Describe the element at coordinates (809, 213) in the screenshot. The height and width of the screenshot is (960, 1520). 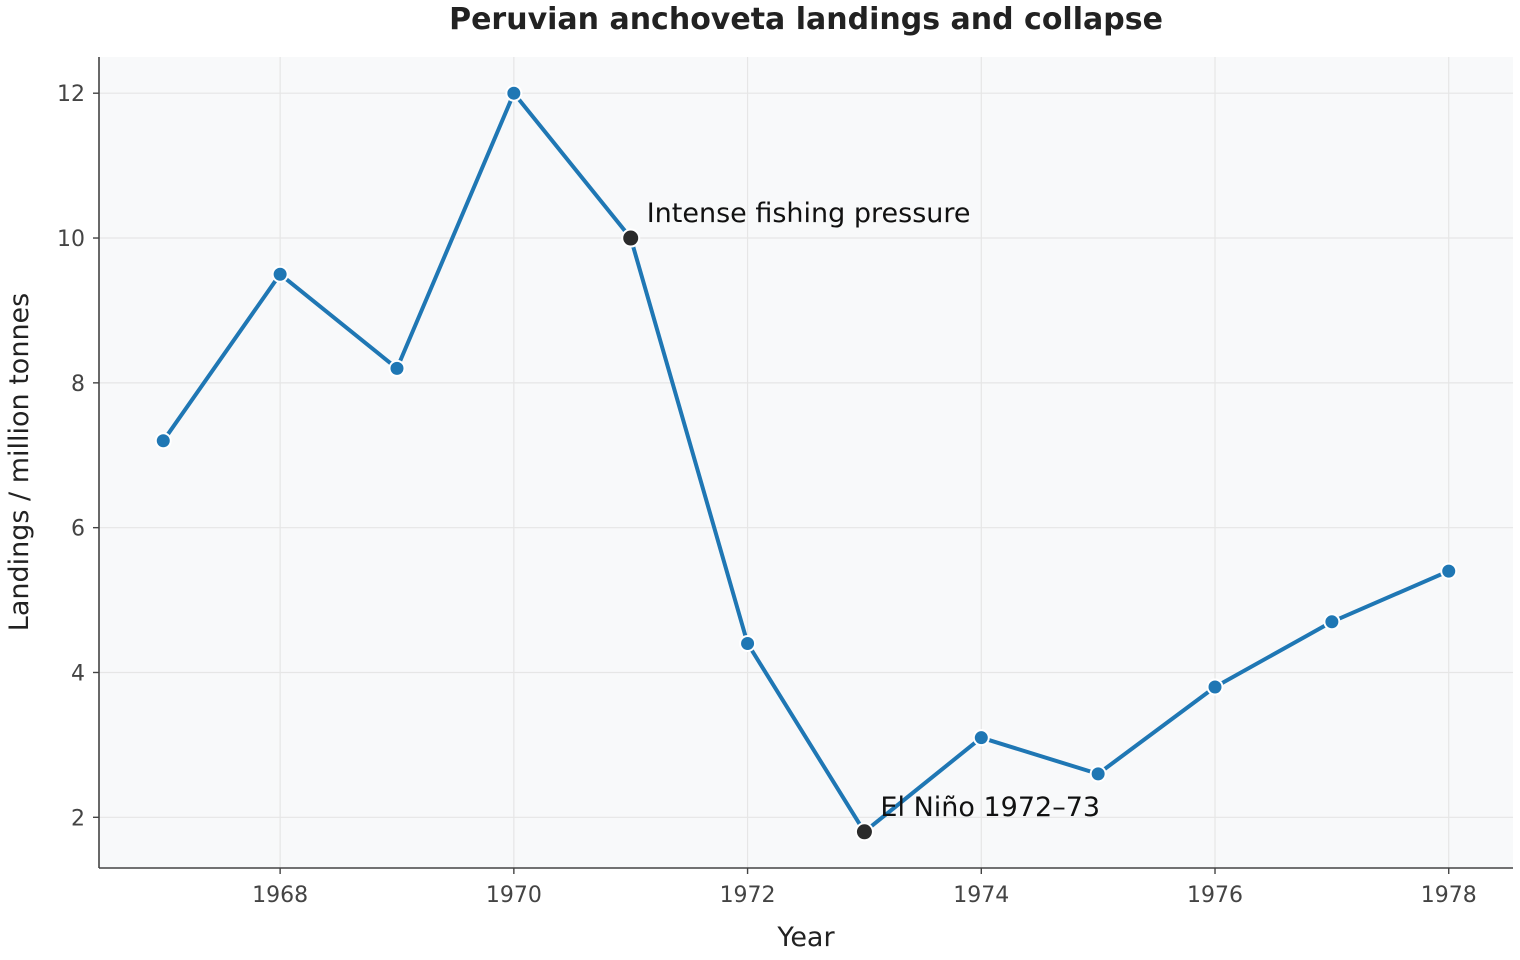
I see `annotation-label-0: Intense fishing pressure` at that location.